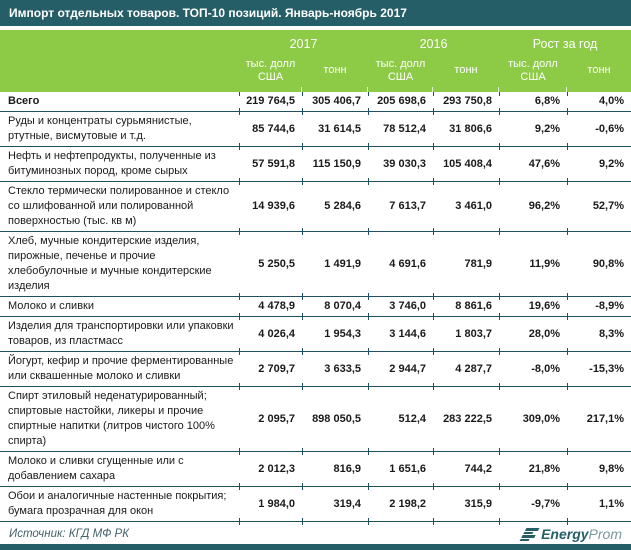 Image resolution: width=631 pixels, height=550 pixels. Describe the element at coordinates (271, 420) in the screenshot. I see `cell-value: 2 095,7` at that location.